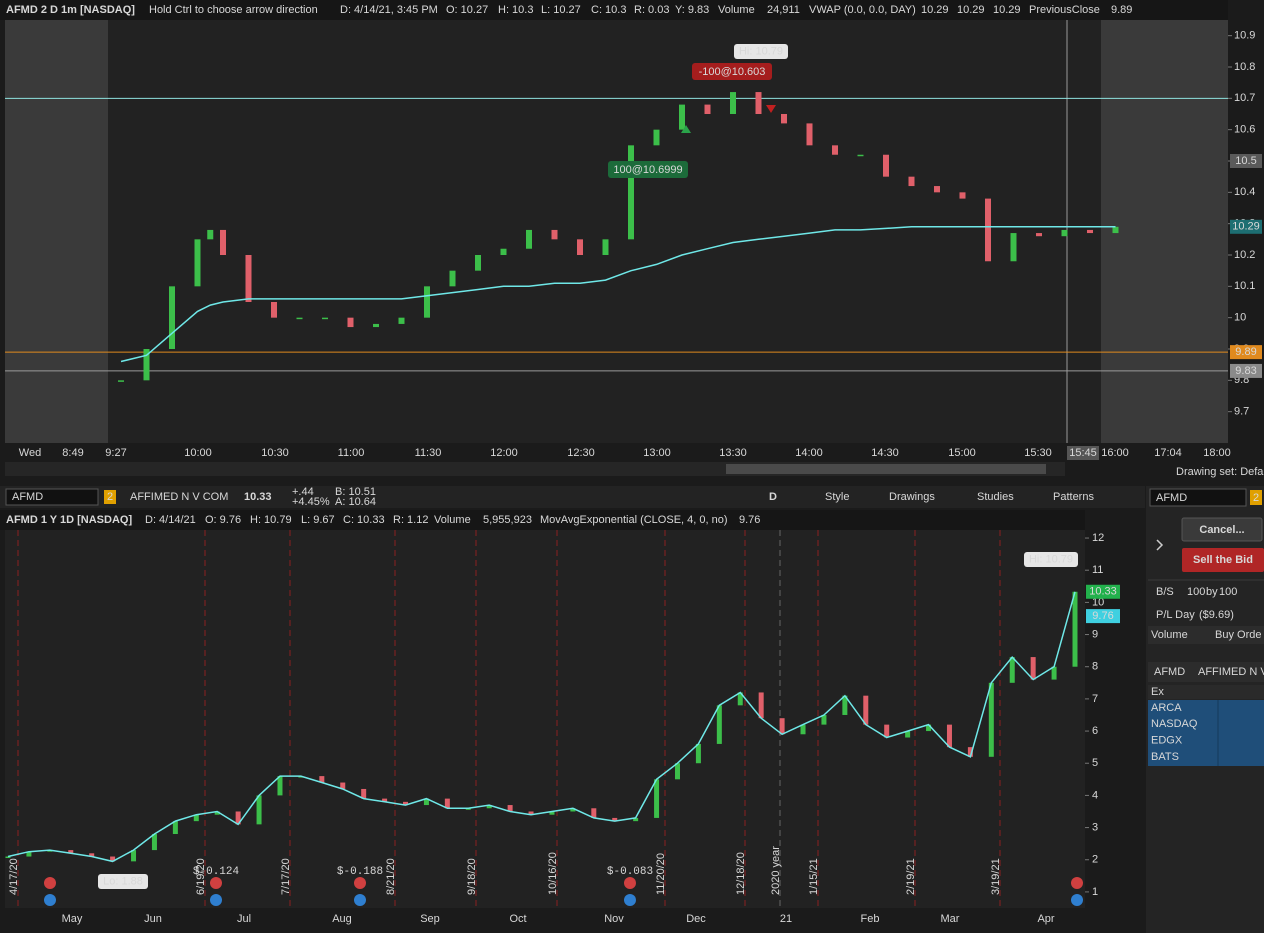  Describe the element at coordinates (837, 497) in the screenshot. I see `toolbar-button: Style` at that location.